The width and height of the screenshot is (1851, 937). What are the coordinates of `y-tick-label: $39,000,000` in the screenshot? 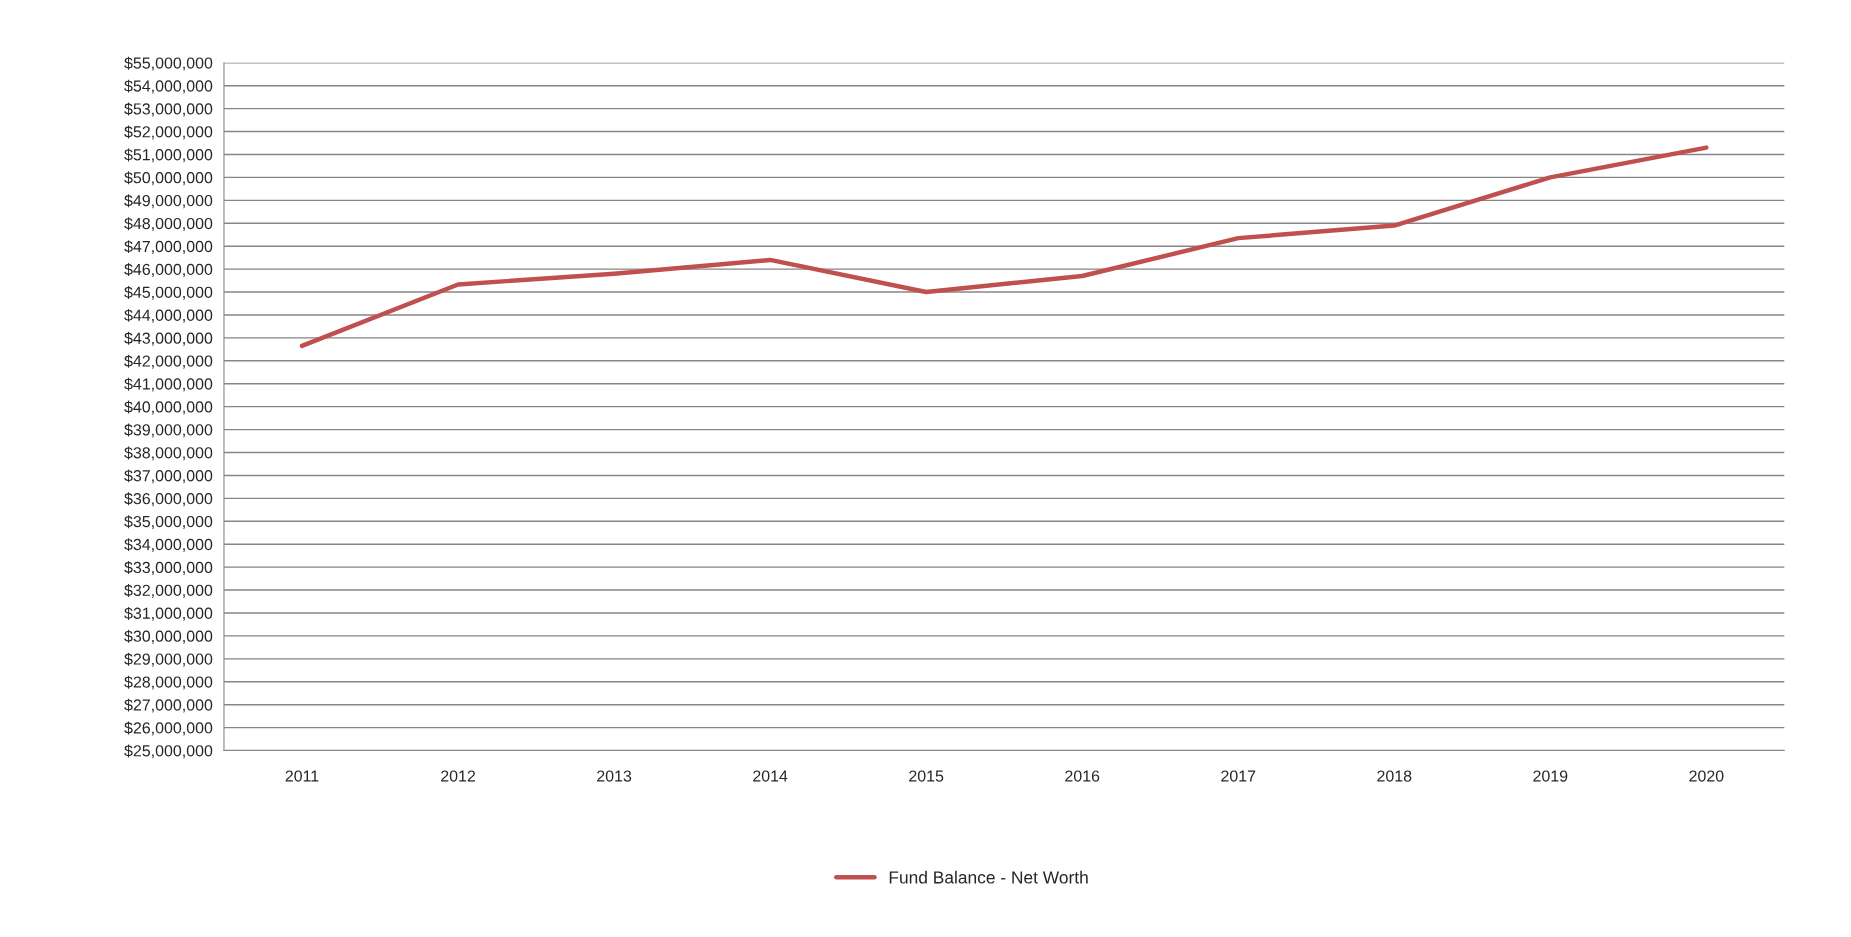 It's located at (168, 430).